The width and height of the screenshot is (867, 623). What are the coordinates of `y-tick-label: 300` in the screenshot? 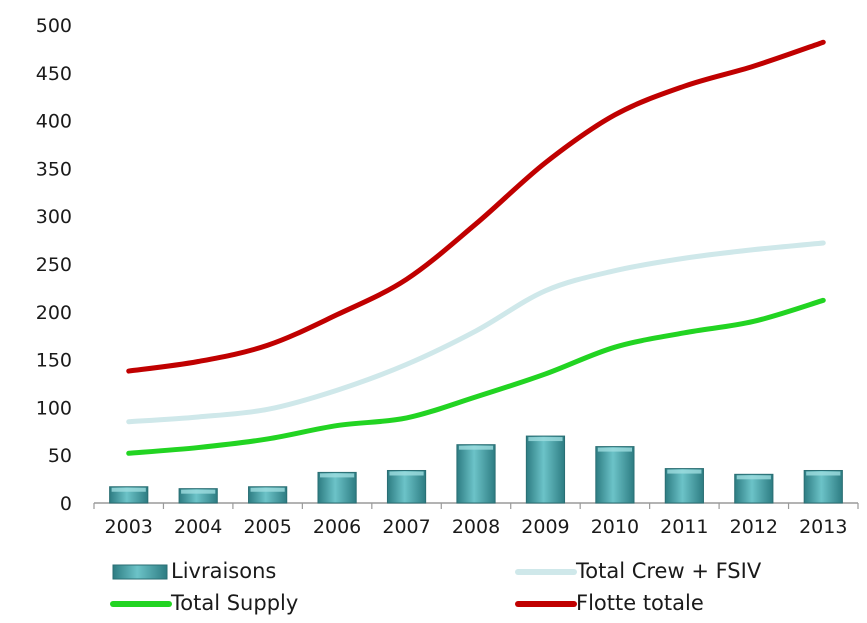 It's located at (54, 217).